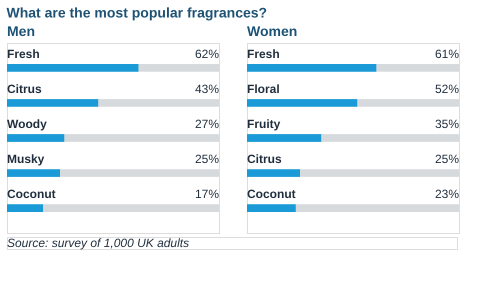 This screenshot has width=480, height=283. What do you see at coordinates (272, 31) in the screenshot?
I see `chart-title: Women` at bounding box center [272, 31].